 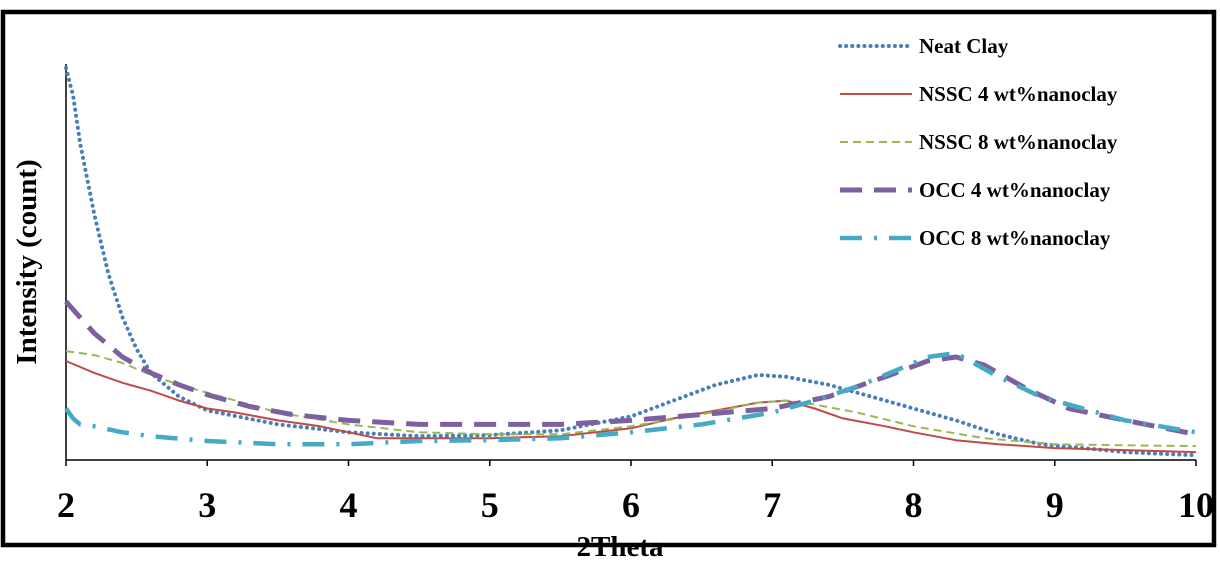 I want to click on x-axis-title: 2Theta, so click(x=621, y=546).